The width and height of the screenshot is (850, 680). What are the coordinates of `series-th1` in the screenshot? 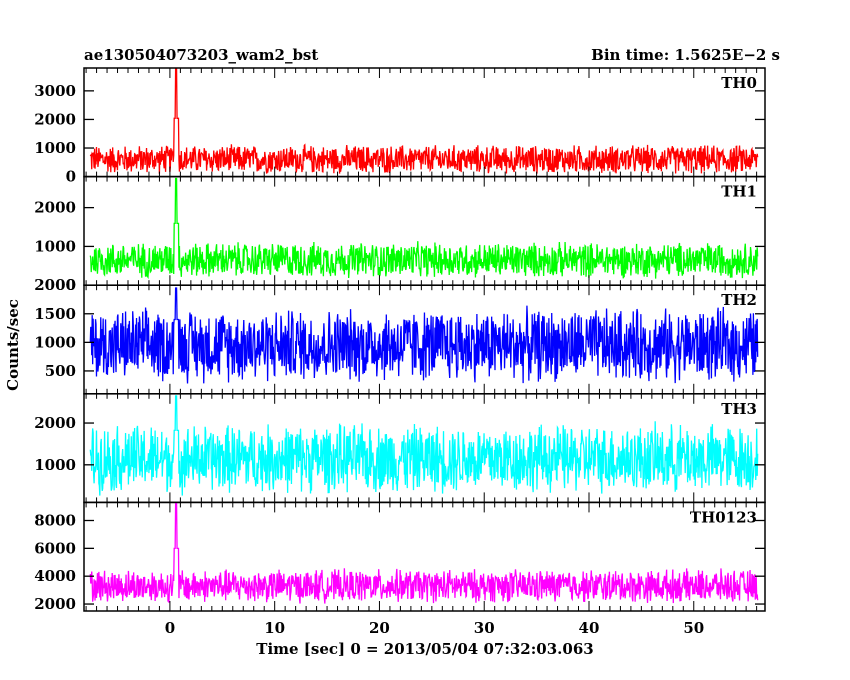 It's located at (424, 228).